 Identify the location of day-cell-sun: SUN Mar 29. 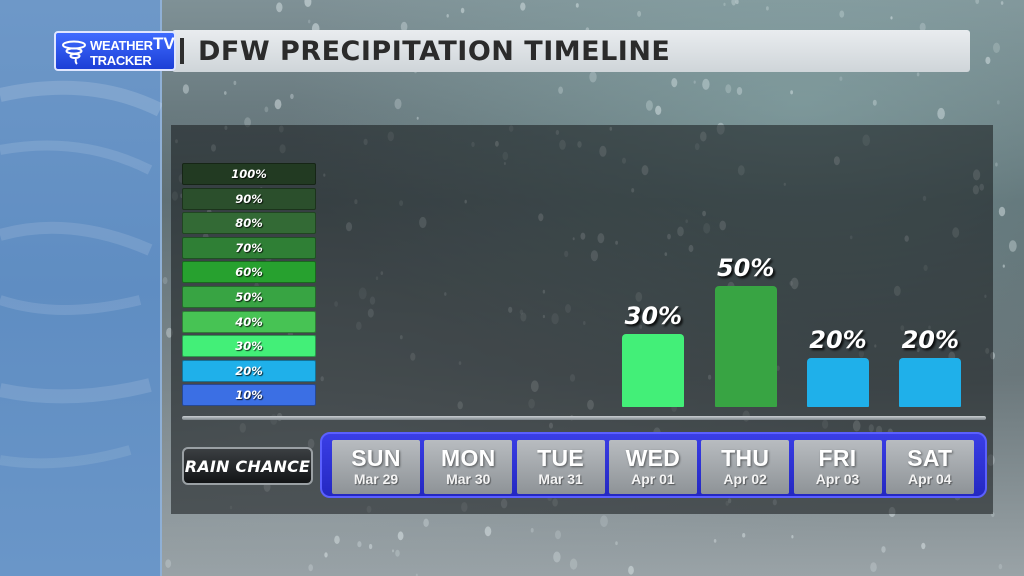
(376, 467).